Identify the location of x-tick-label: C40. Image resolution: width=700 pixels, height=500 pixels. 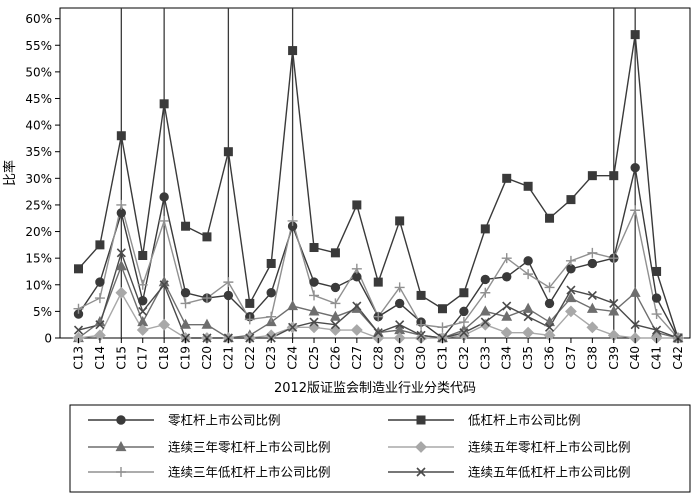
(635, 358).